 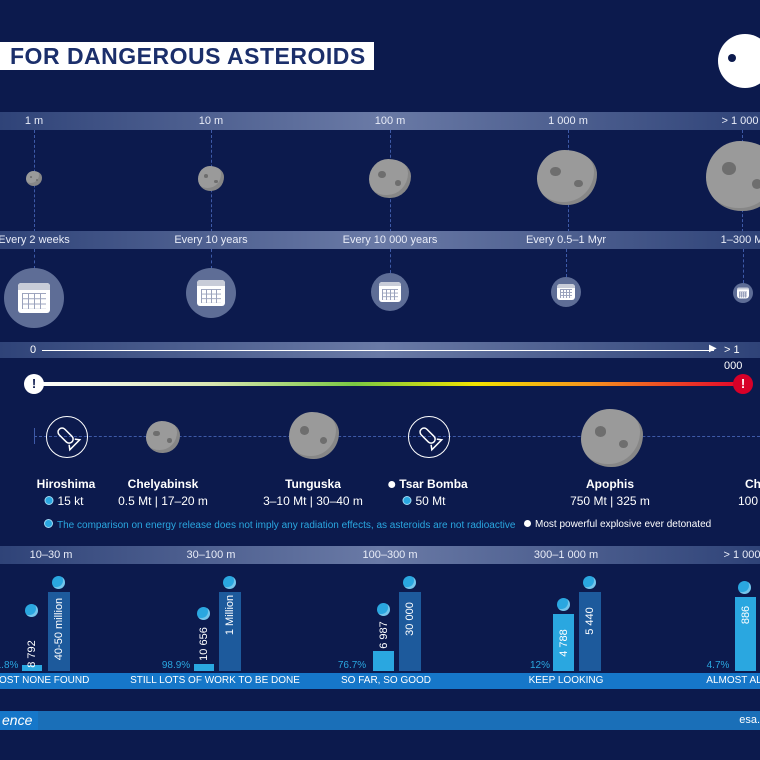 What do you see at coordinates (752, 484) in the screenshot?
I see `example-name: Chi` at bounding box center [752, 484].